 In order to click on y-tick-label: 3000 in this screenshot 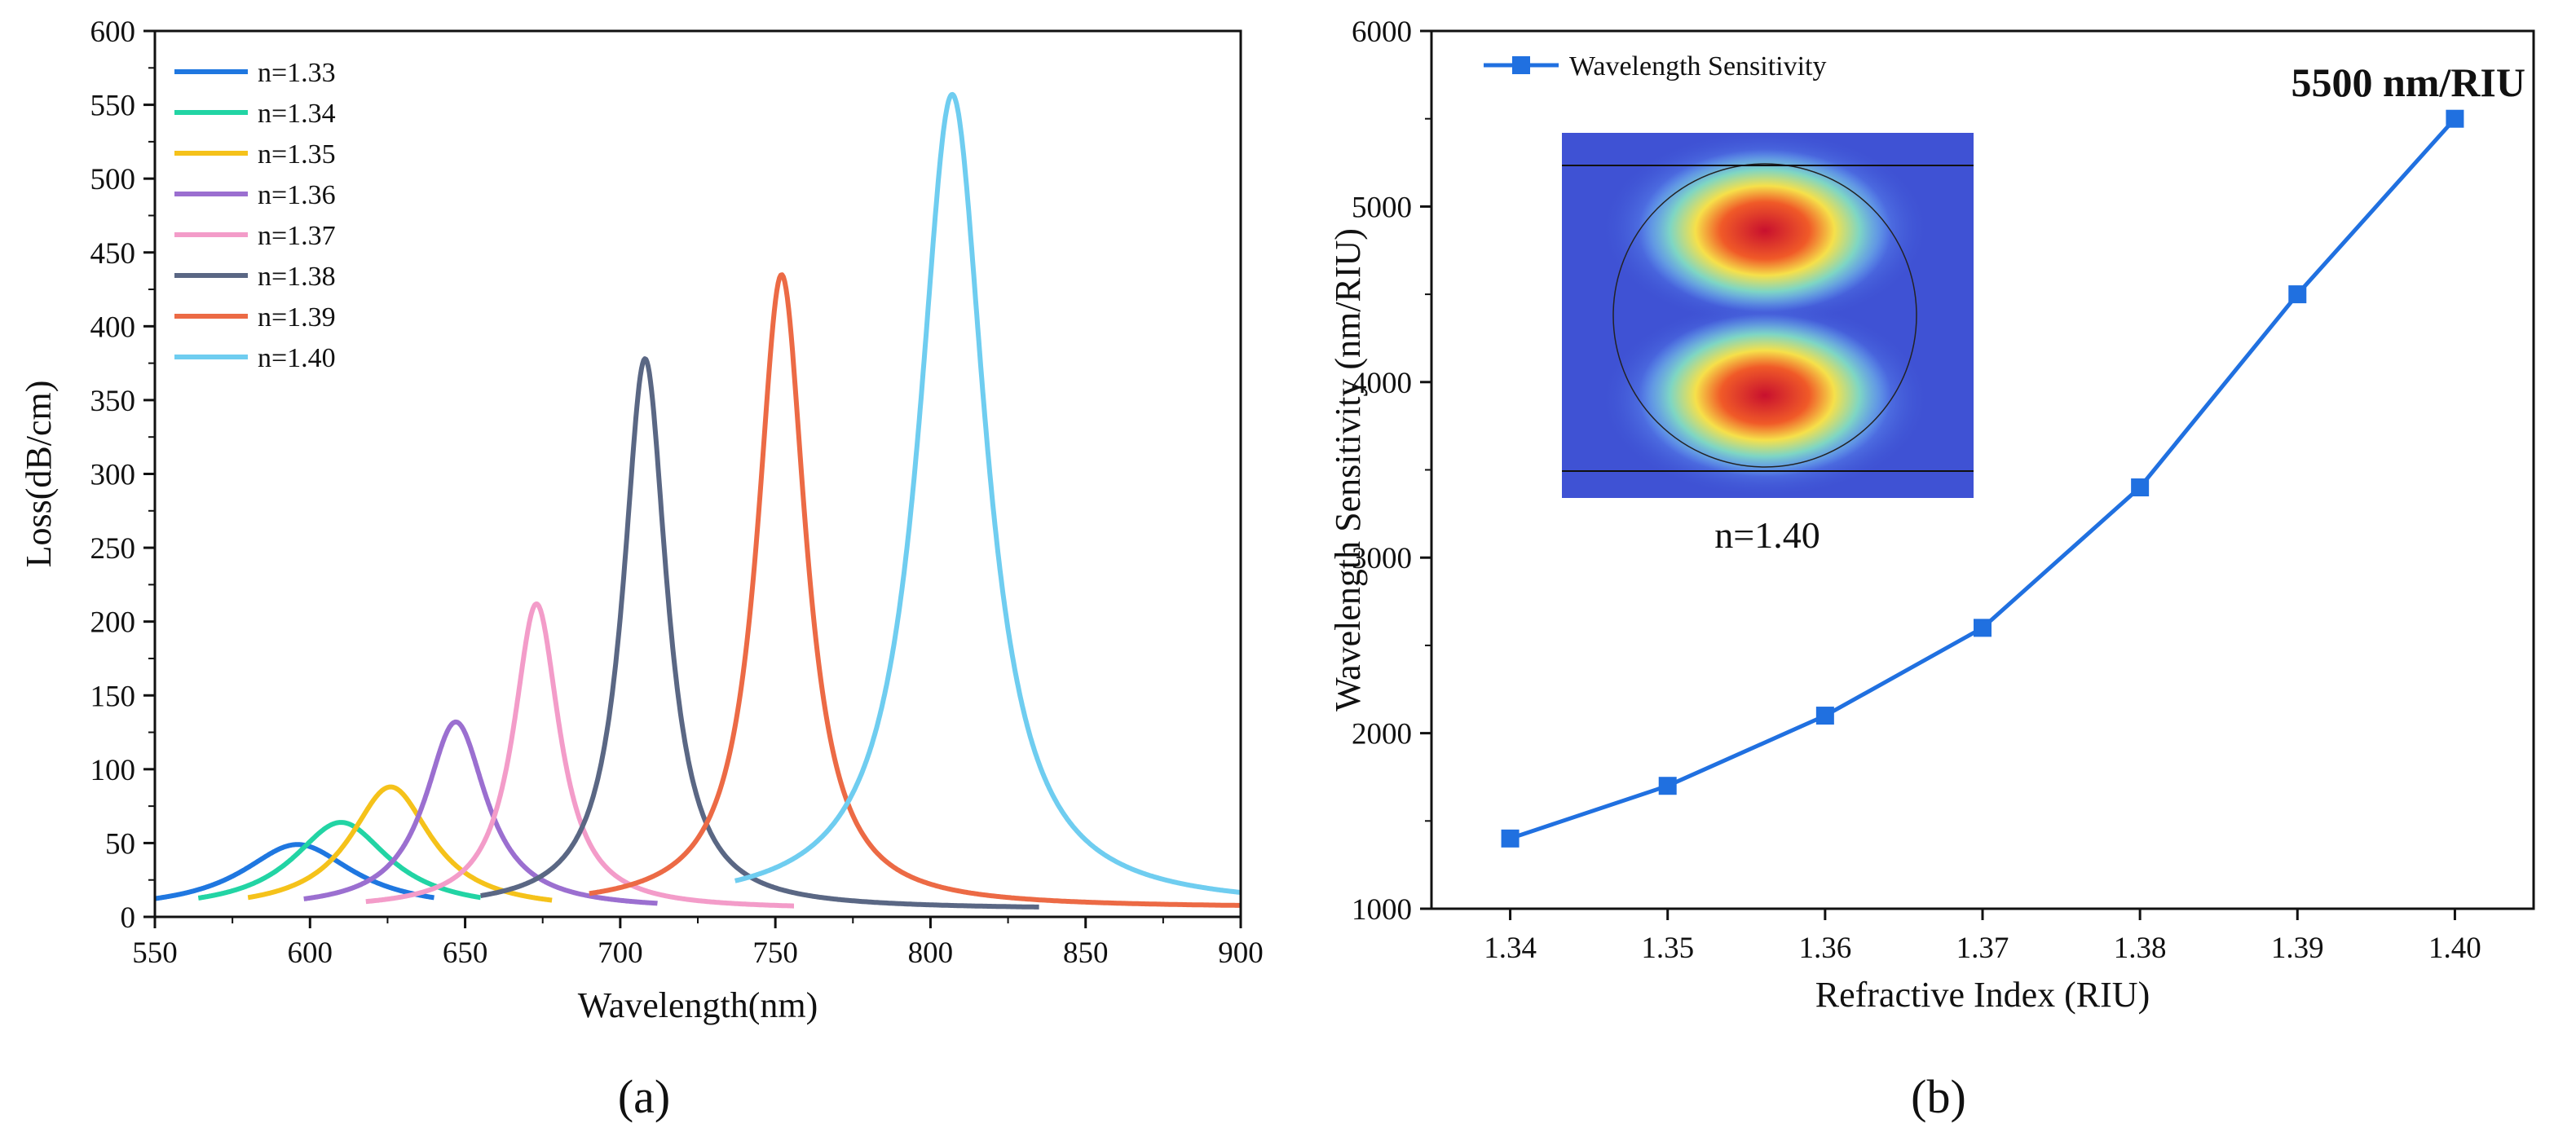, I will do `click(1382, 558)`.